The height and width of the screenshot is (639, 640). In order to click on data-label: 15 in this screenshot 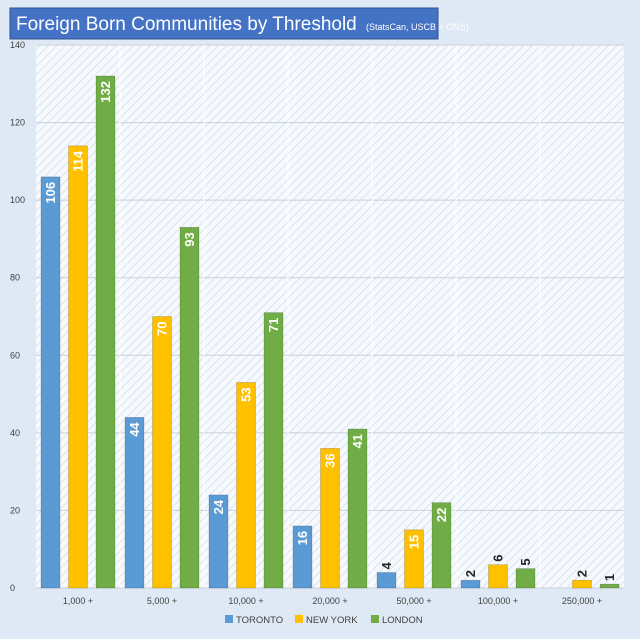, I will do `click(414, 542)`.